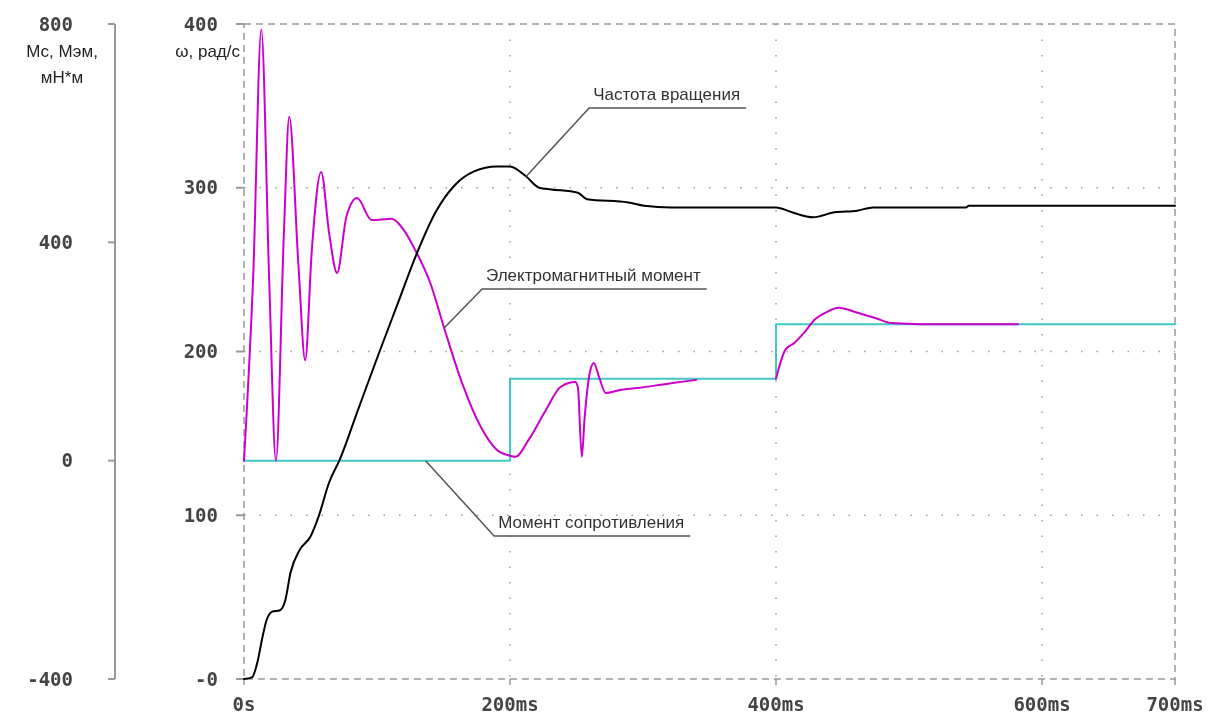 The width and height of the screenshot is (1212, 718). I want to click on x-tick-label: 0s, so click(244, 704).